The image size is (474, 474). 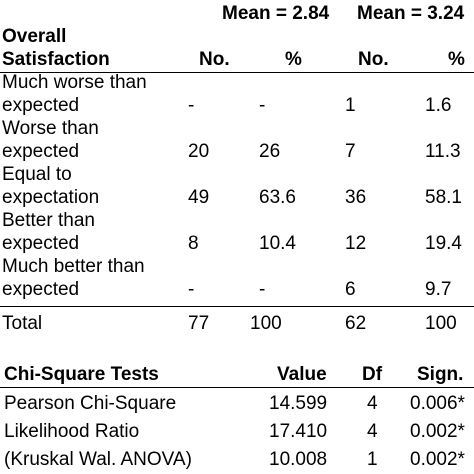 I want to click on chi-row-label: Likelihood Ratio, so click(x=72, y=431).